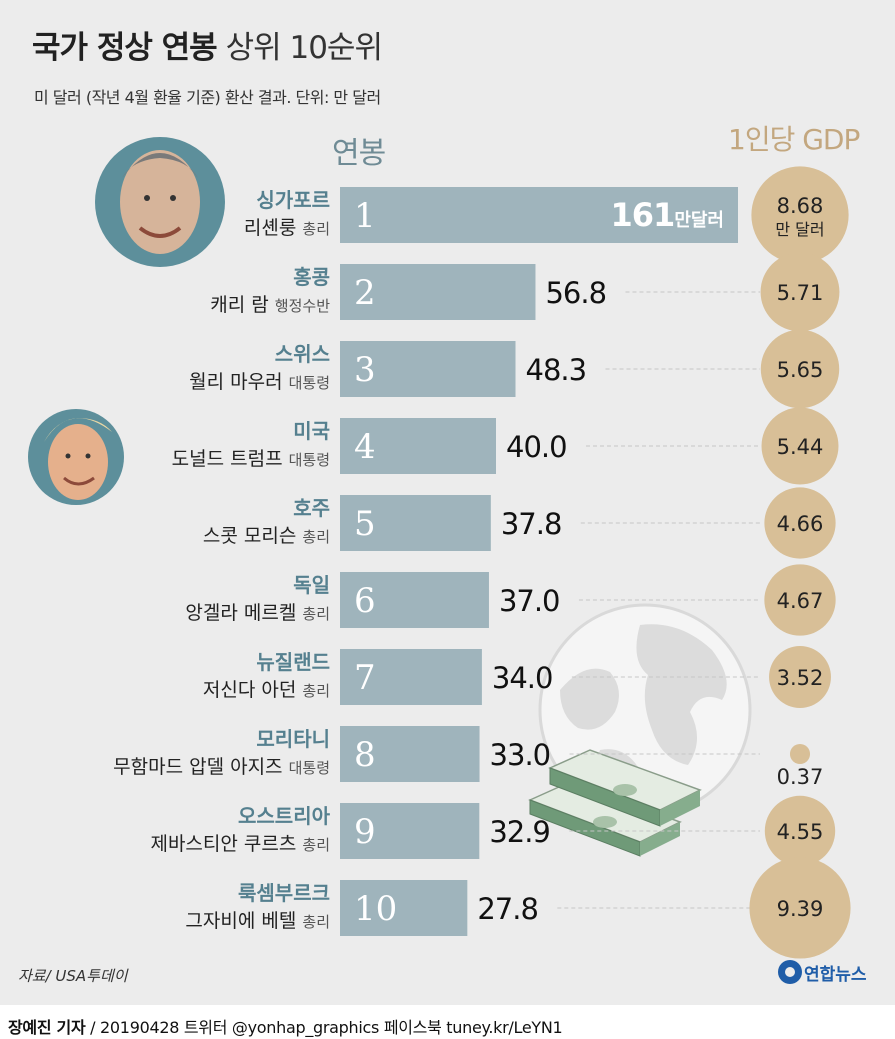 The image size is (895, 1039). What do you see at coordinates (365, 216) in the screenshot?
I see `rank-number: 1` at bounding box center [365, 216].